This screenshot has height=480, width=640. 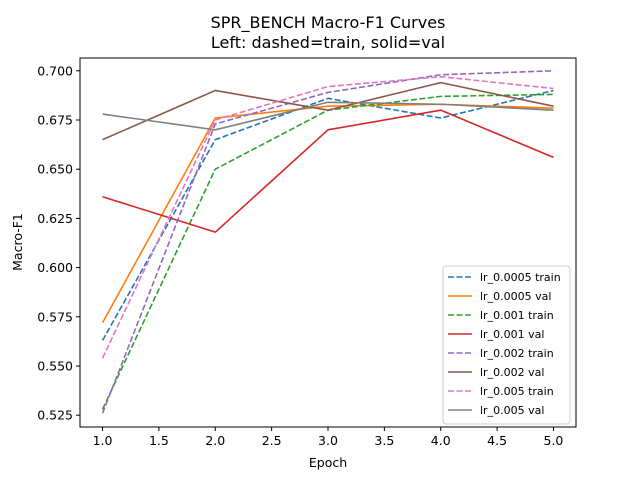 I want to click on y-tick-label: 0.550, so click(x=55, y=365).